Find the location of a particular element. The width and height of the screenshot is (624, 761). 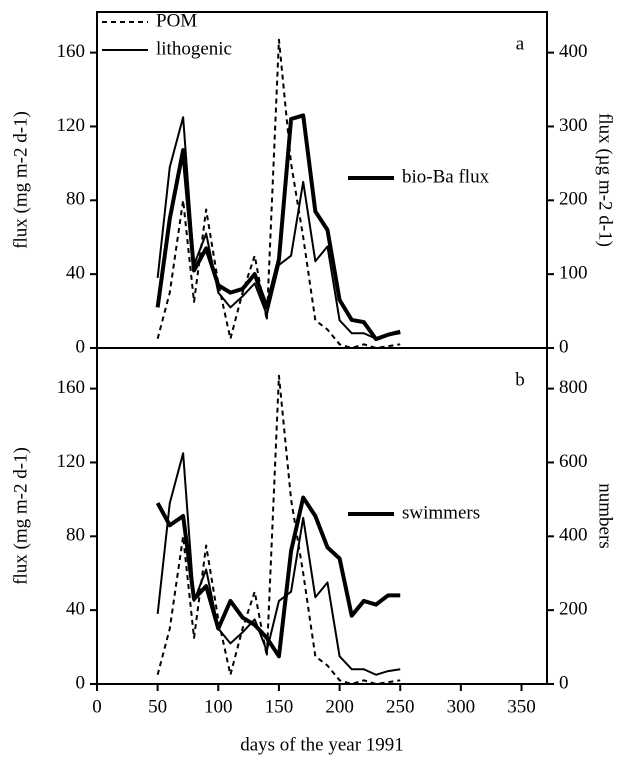

x-tick-label: 100 is located at coordinates (218, 706).